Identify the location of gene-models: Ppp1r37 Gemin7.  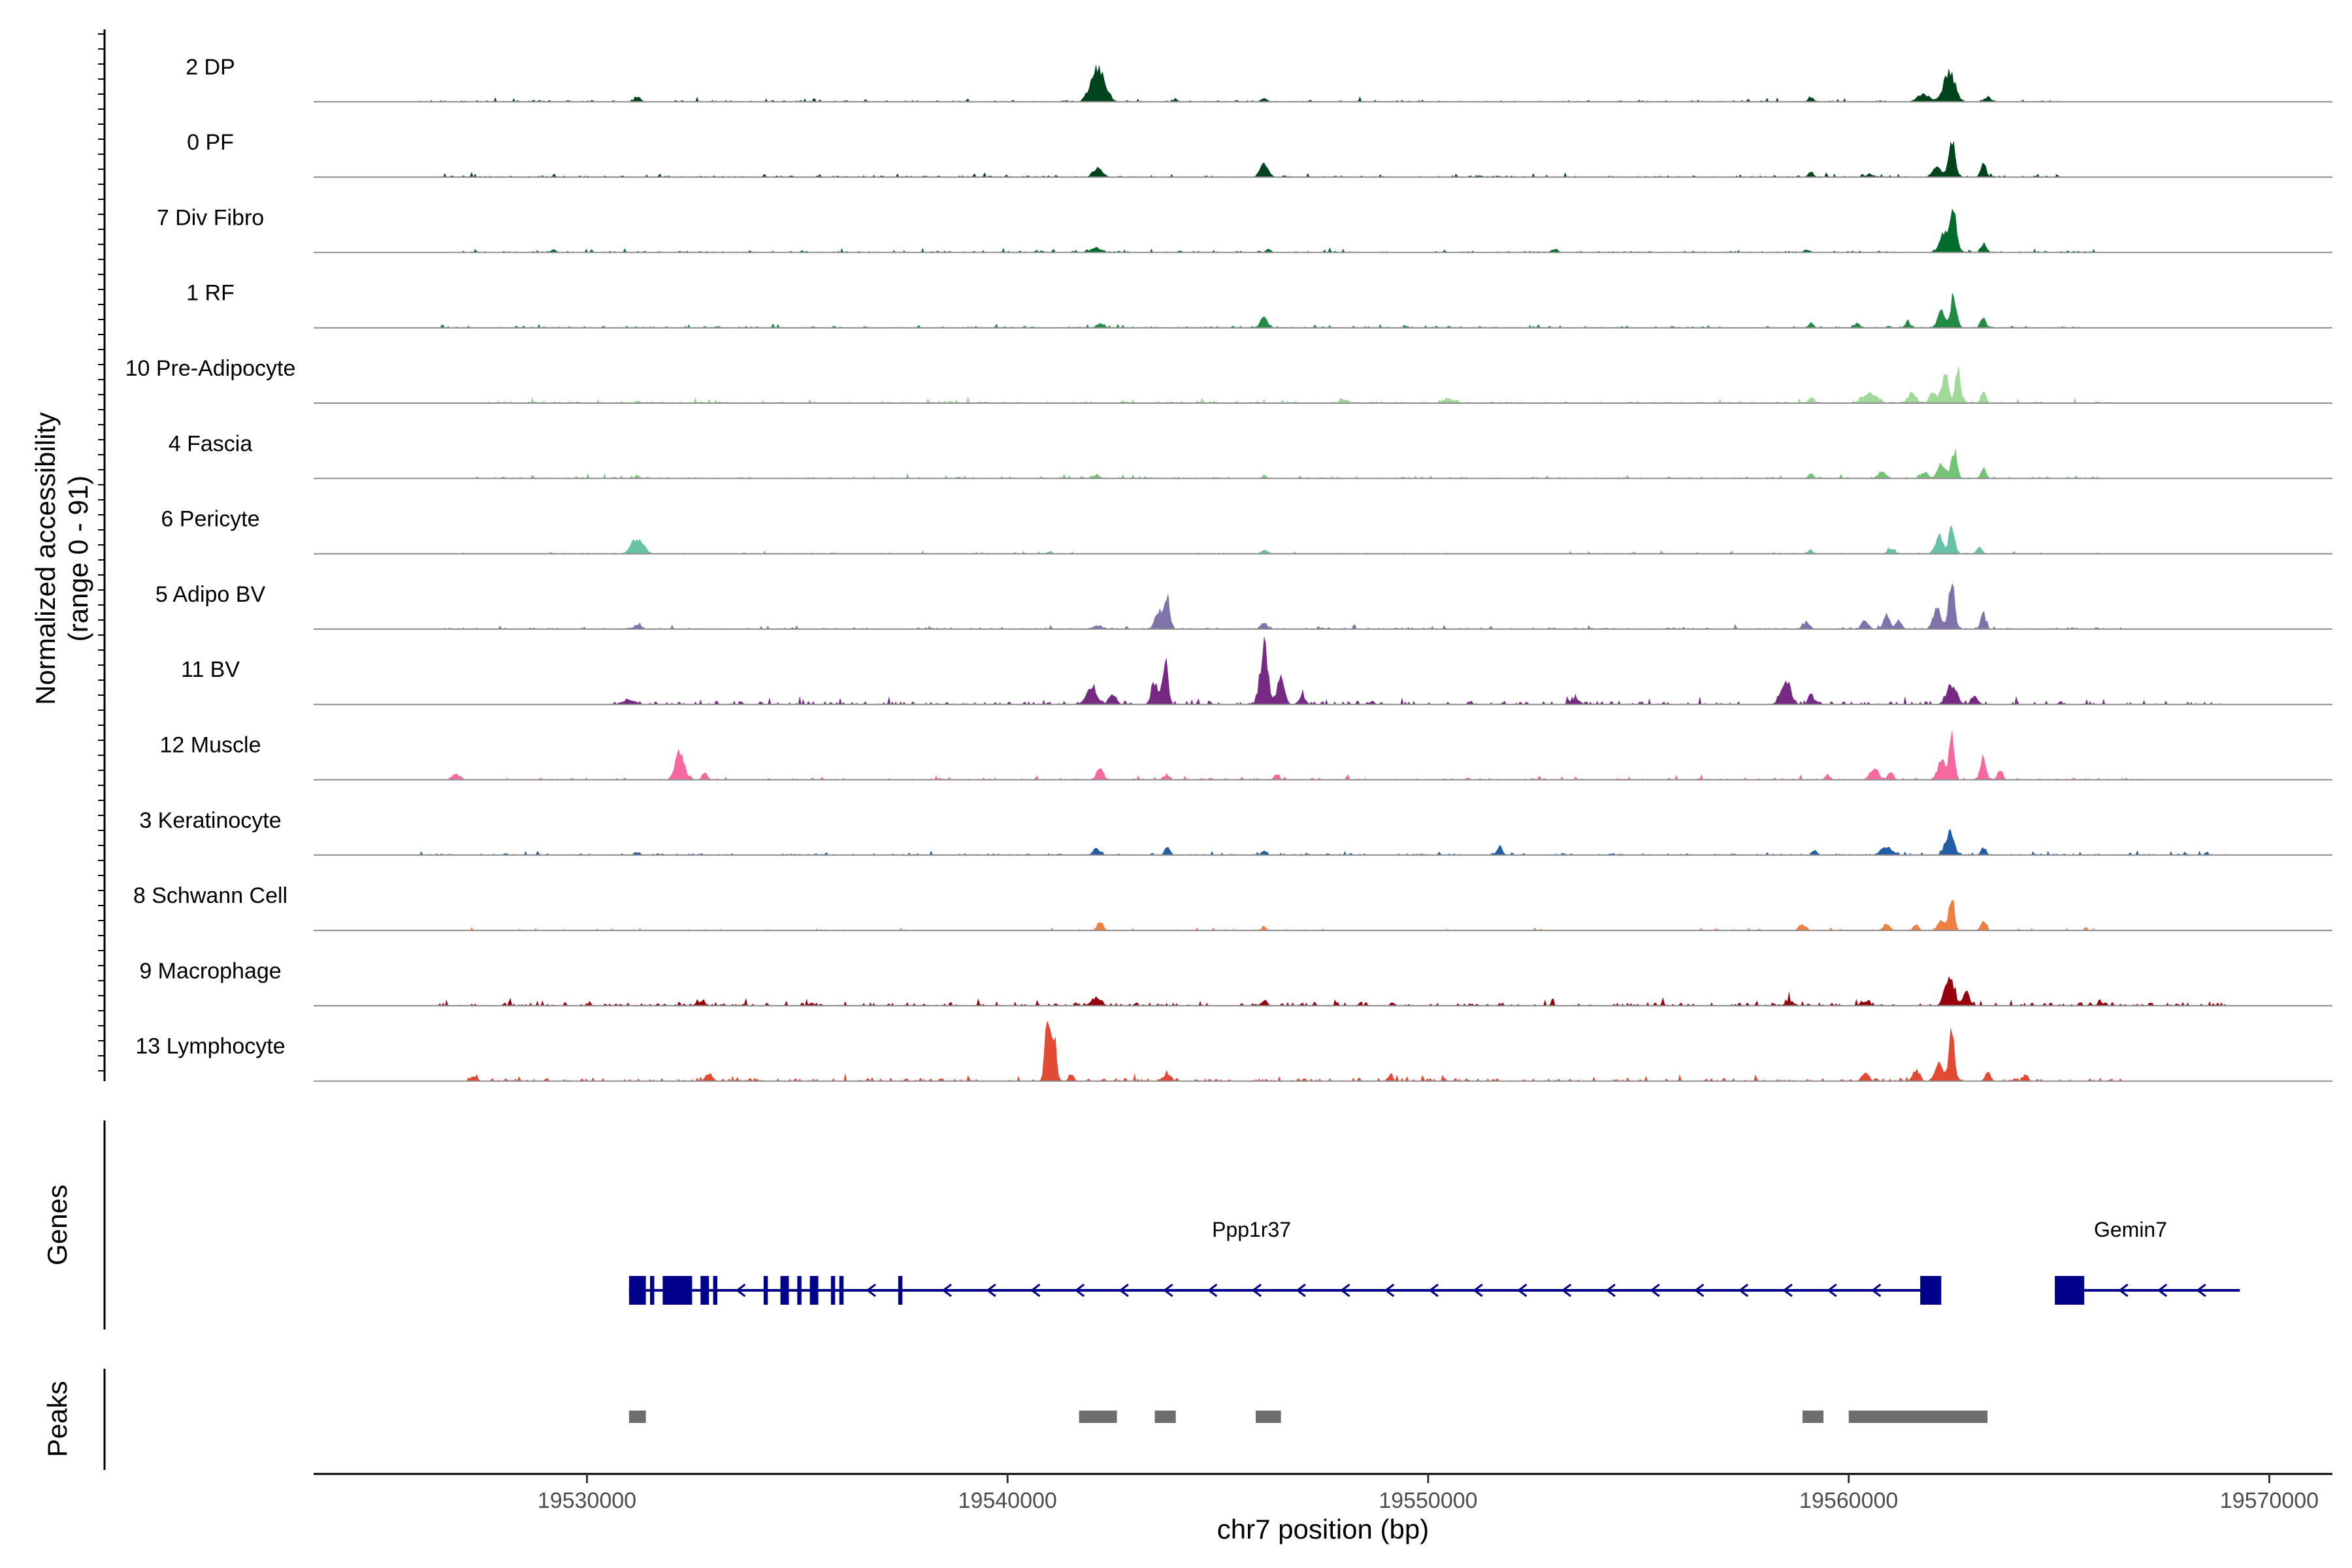
(1434, 1261).